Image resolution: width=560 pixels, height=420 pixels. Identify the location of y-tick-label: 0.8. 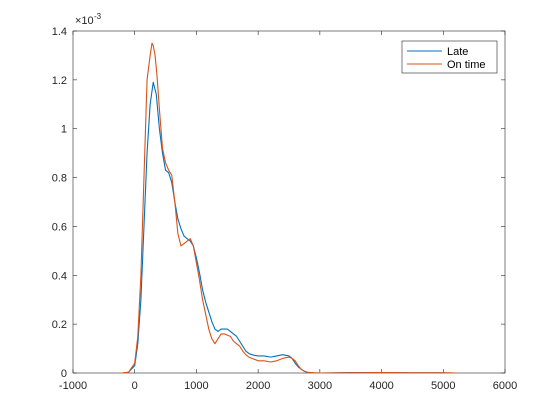
(59, 179).